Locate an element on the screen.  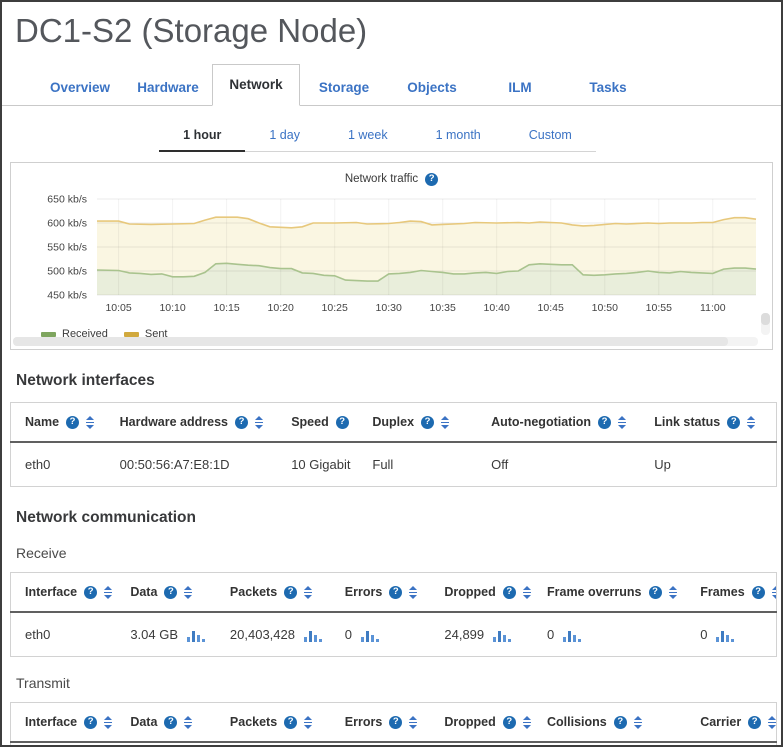
horizontal-scrollbar is located at coordinates (385, 341).